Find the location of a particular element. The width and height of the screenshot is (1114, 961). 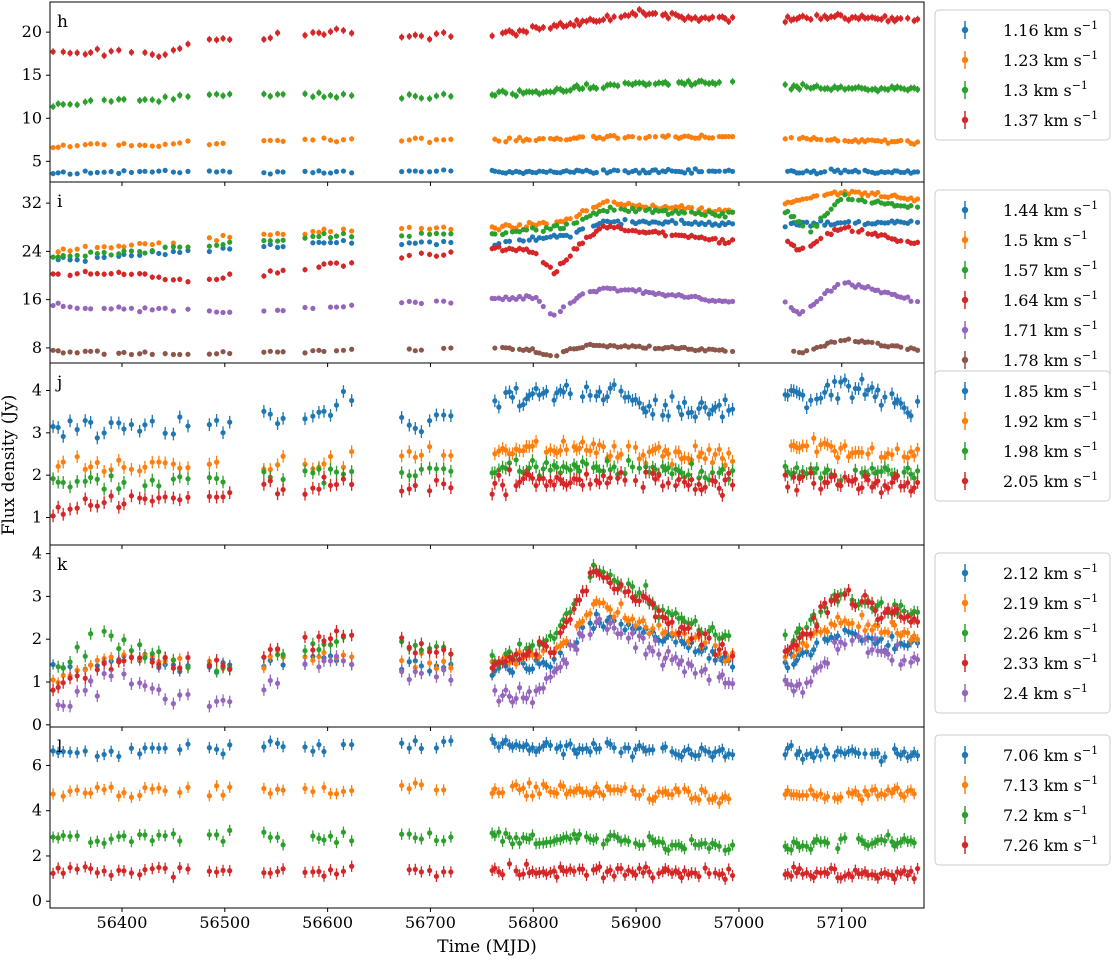

legend-item: 1.92 km s−1 is located at coordinates (1029, 420).